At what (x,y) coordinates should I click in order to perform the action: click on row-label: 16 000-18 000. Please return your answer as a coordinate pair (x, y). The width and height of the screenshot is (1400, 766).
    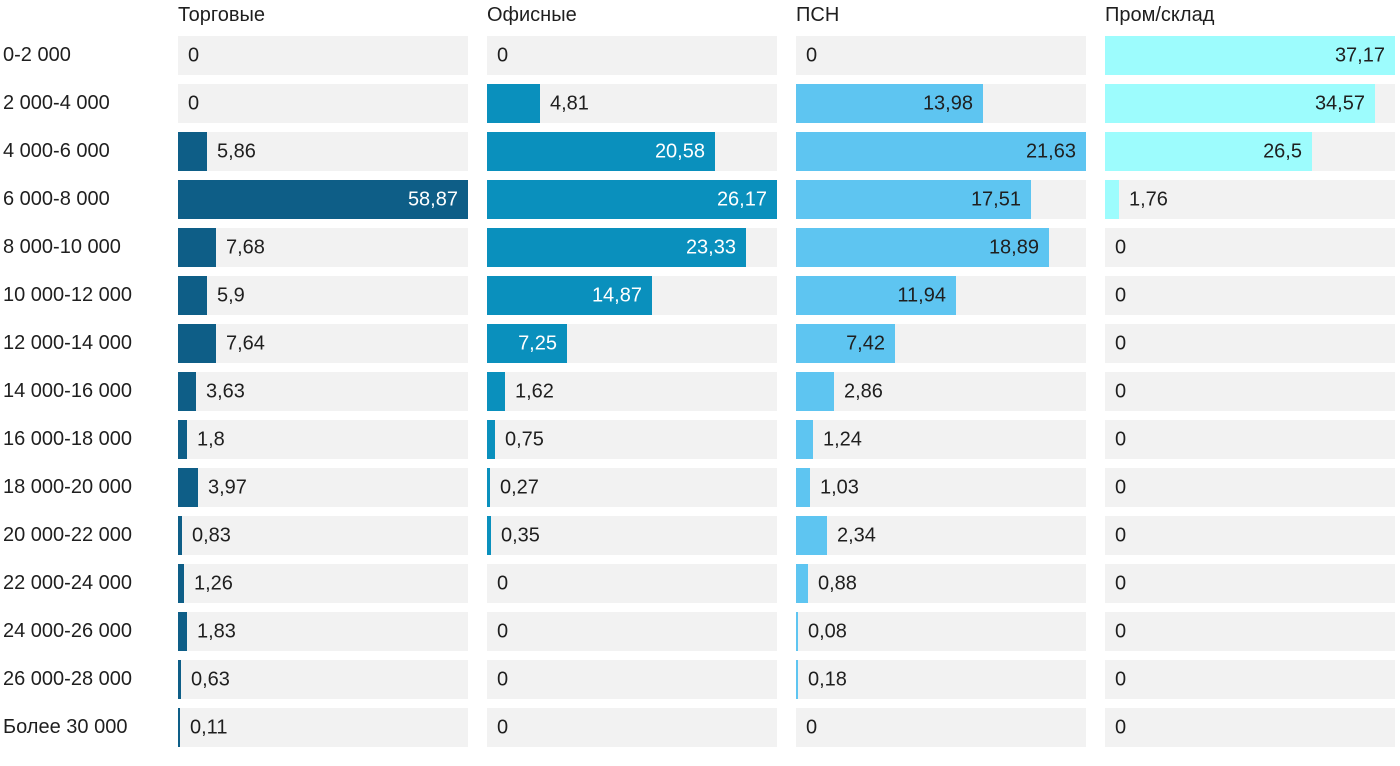
    Looking at the image, I should click on (68, 439).